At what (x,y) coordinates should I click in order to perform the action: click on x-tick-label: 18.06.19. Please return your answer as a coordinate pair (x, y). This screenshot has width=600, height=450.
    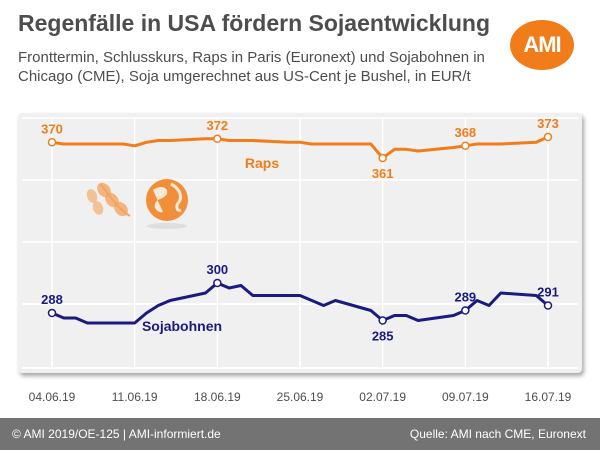
    Looking at the image, I should click on (217, 397).